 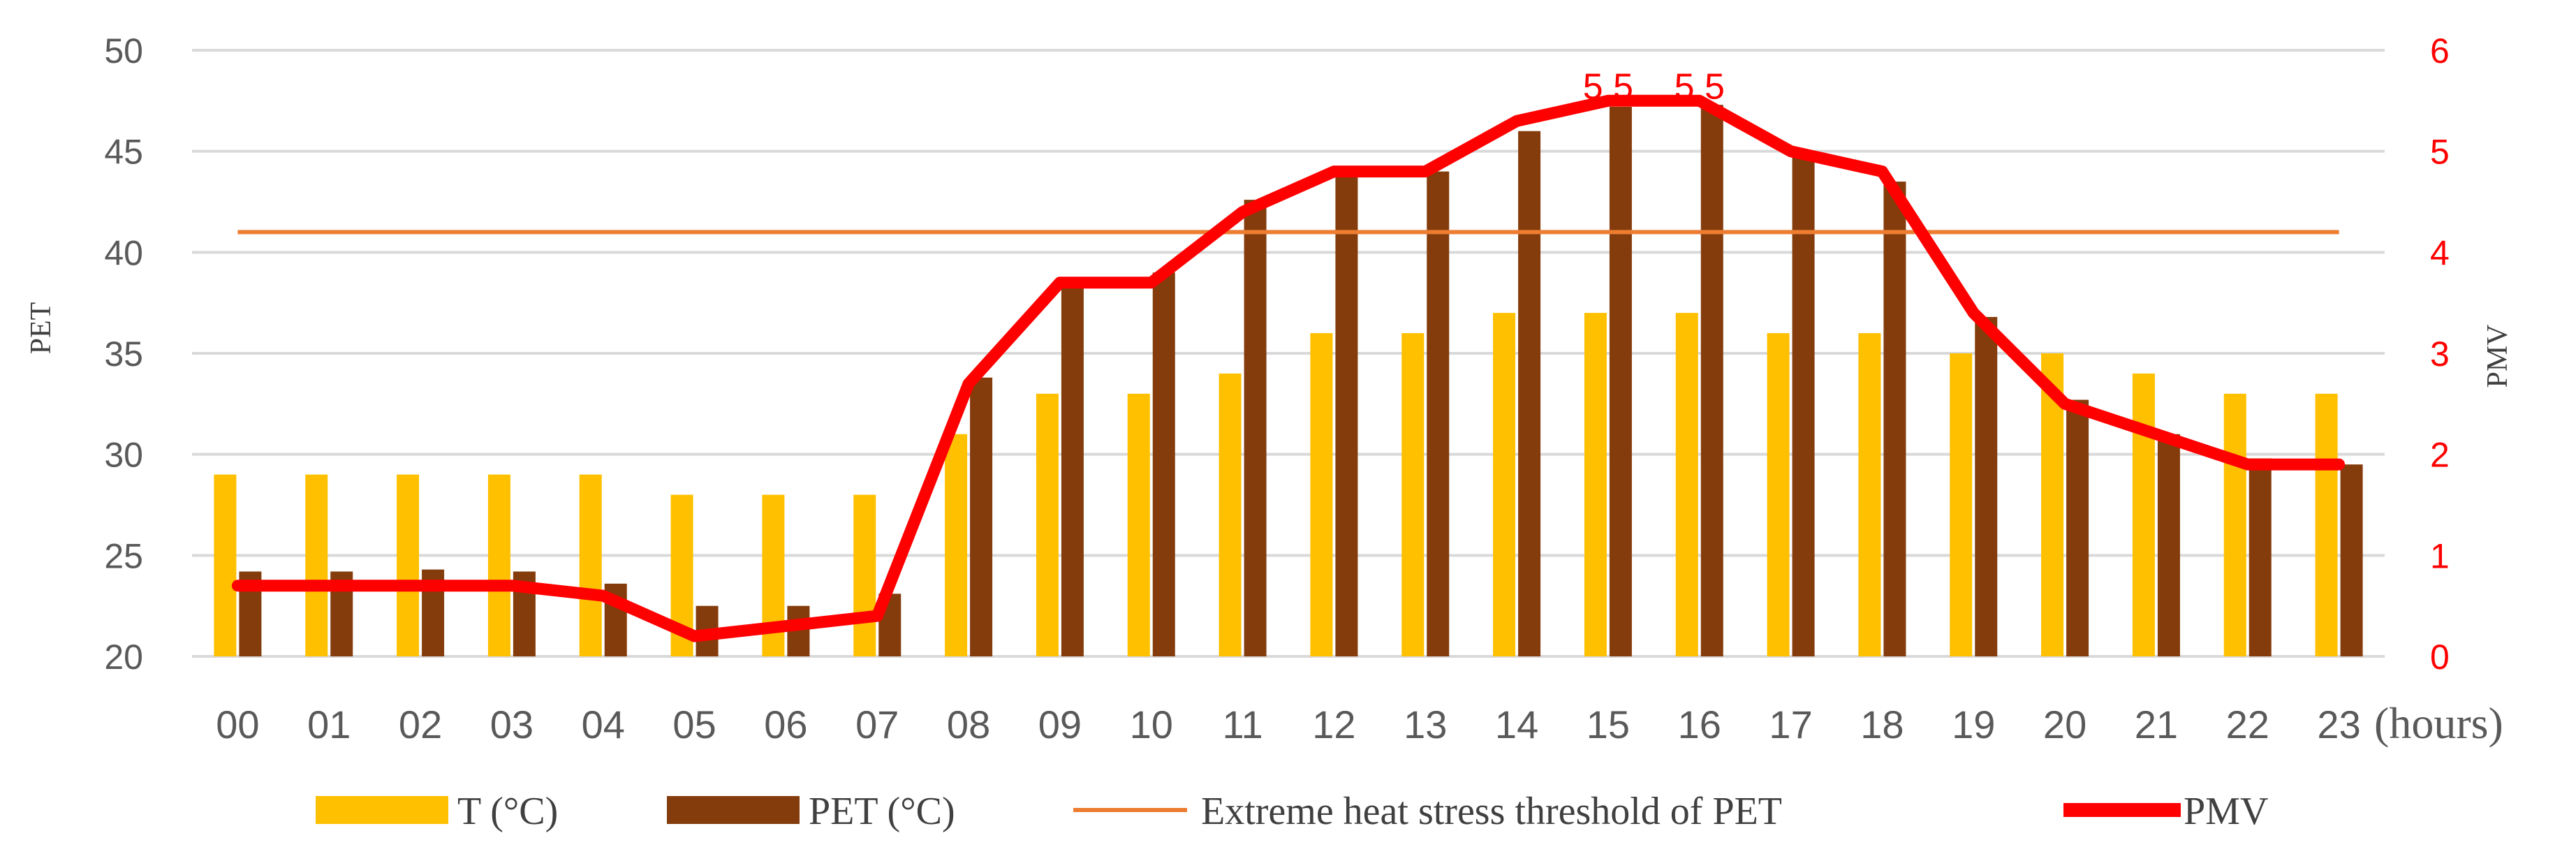 I want to click on right-tick-label: 3, so click(x=2440, y=354).